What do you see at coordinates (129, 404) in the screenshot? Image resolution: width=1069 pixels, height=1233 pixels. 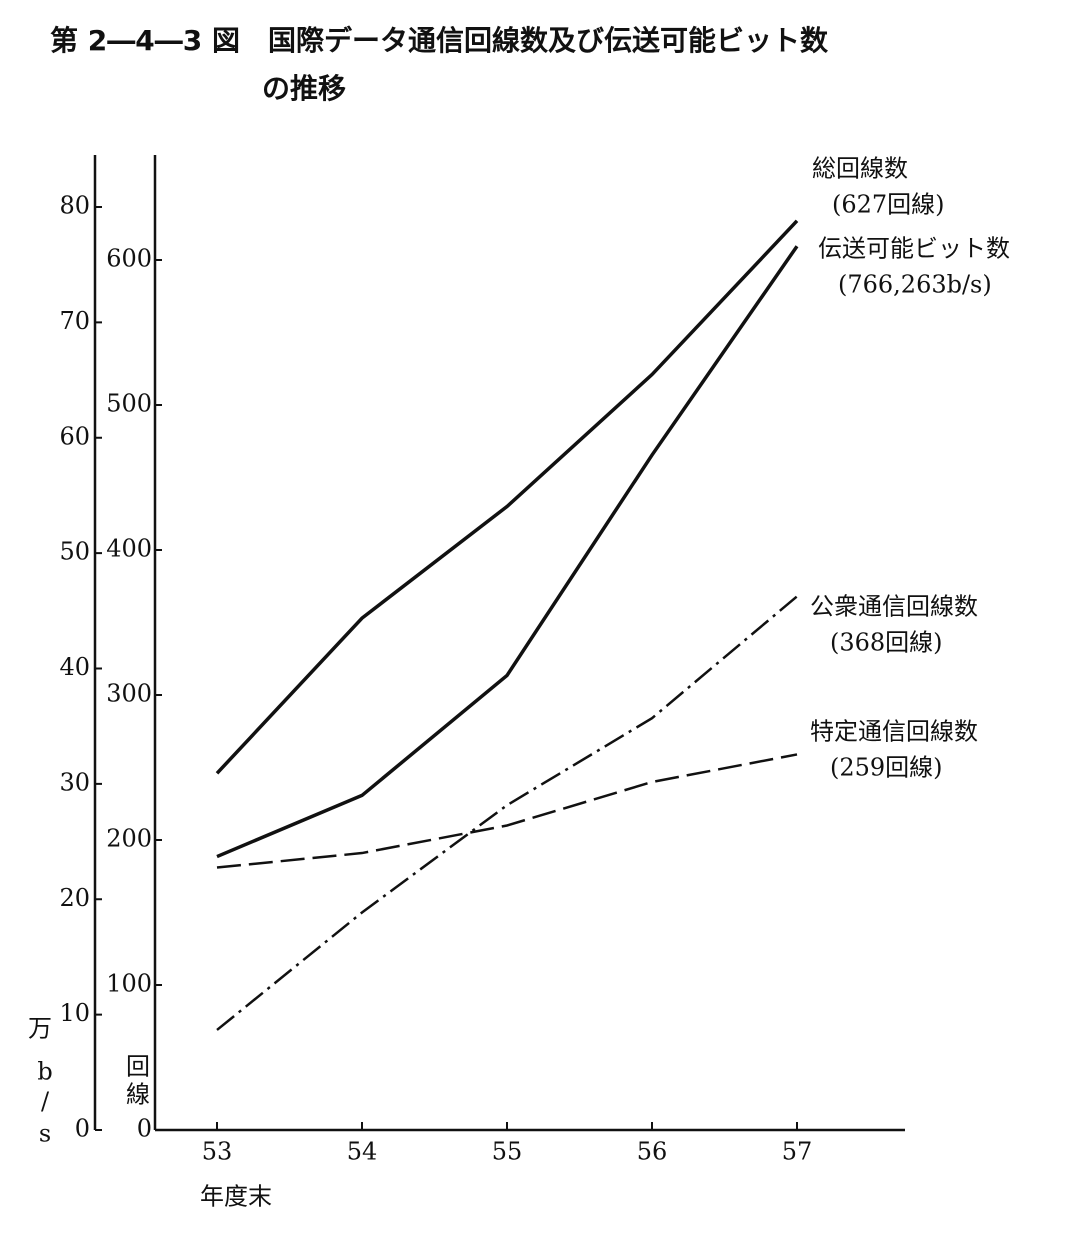 I see `y2-tick-label: 500` at bounding box center [129, 404].